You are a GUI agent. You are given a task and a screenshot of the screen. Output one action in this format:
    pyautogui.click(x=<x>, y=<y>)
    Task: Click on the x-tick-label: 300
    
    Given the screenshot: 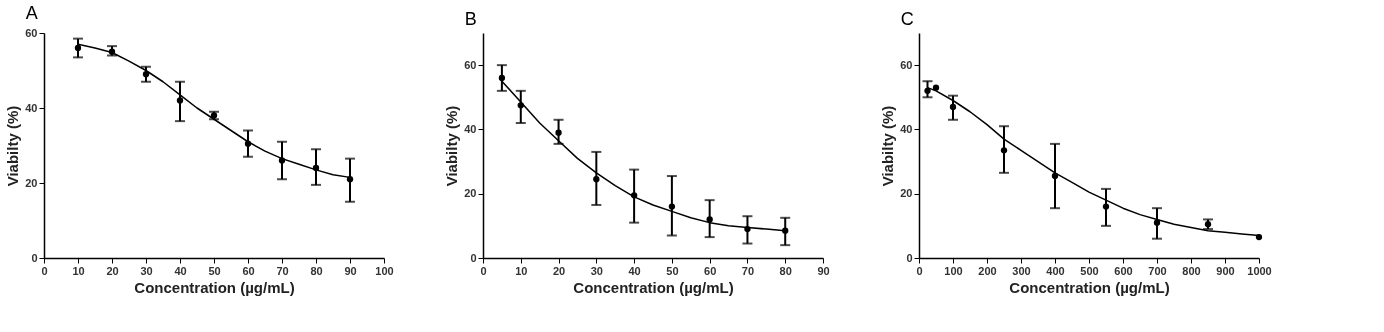 What is the action you would take?
    pyautogui.click(x=1021, y=270)
    